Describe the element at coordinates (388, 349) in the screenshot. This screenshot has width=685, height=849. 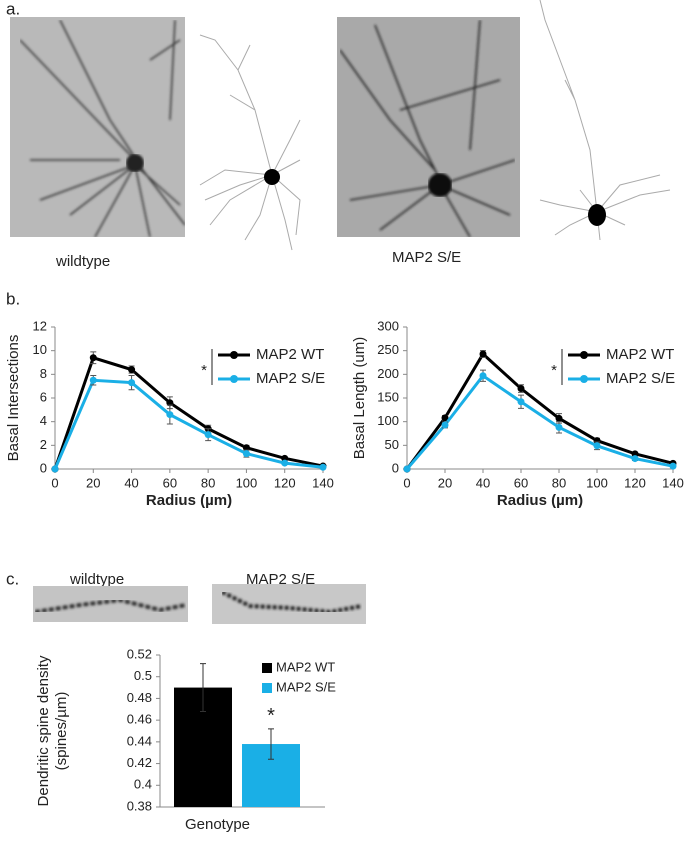
I see `y-tick-label: 250` at that location.